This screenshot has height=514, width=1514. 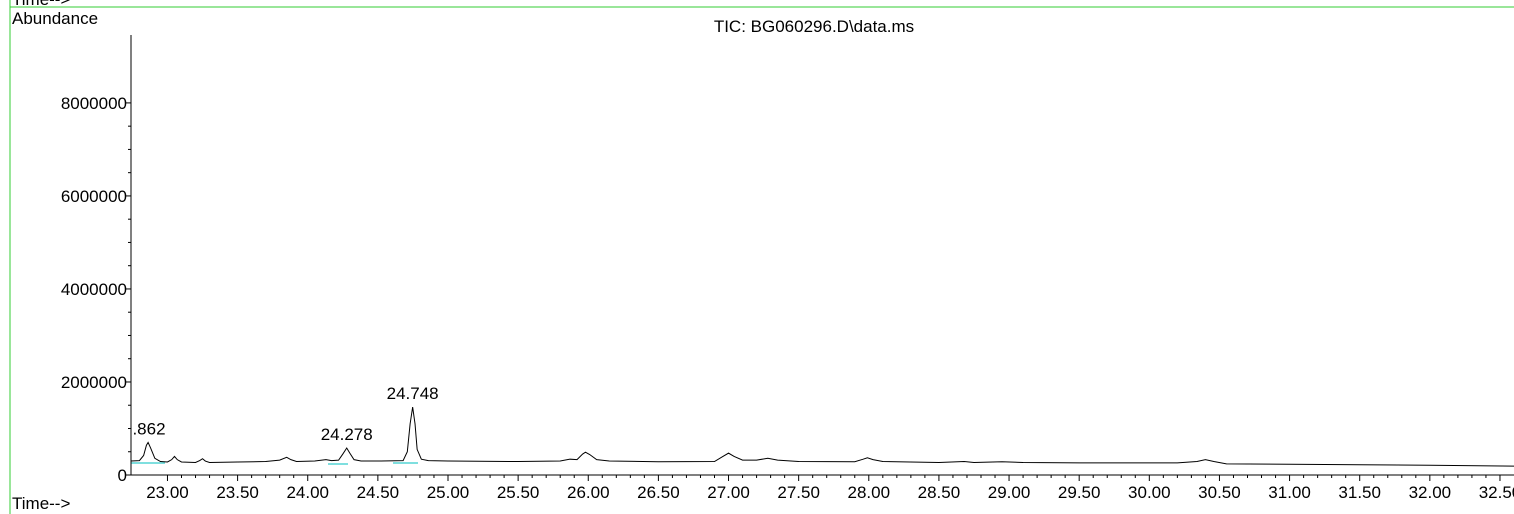 I want to click on chart-title: TIC: BG060296.D\data.ms, so click(x=814, y=26).